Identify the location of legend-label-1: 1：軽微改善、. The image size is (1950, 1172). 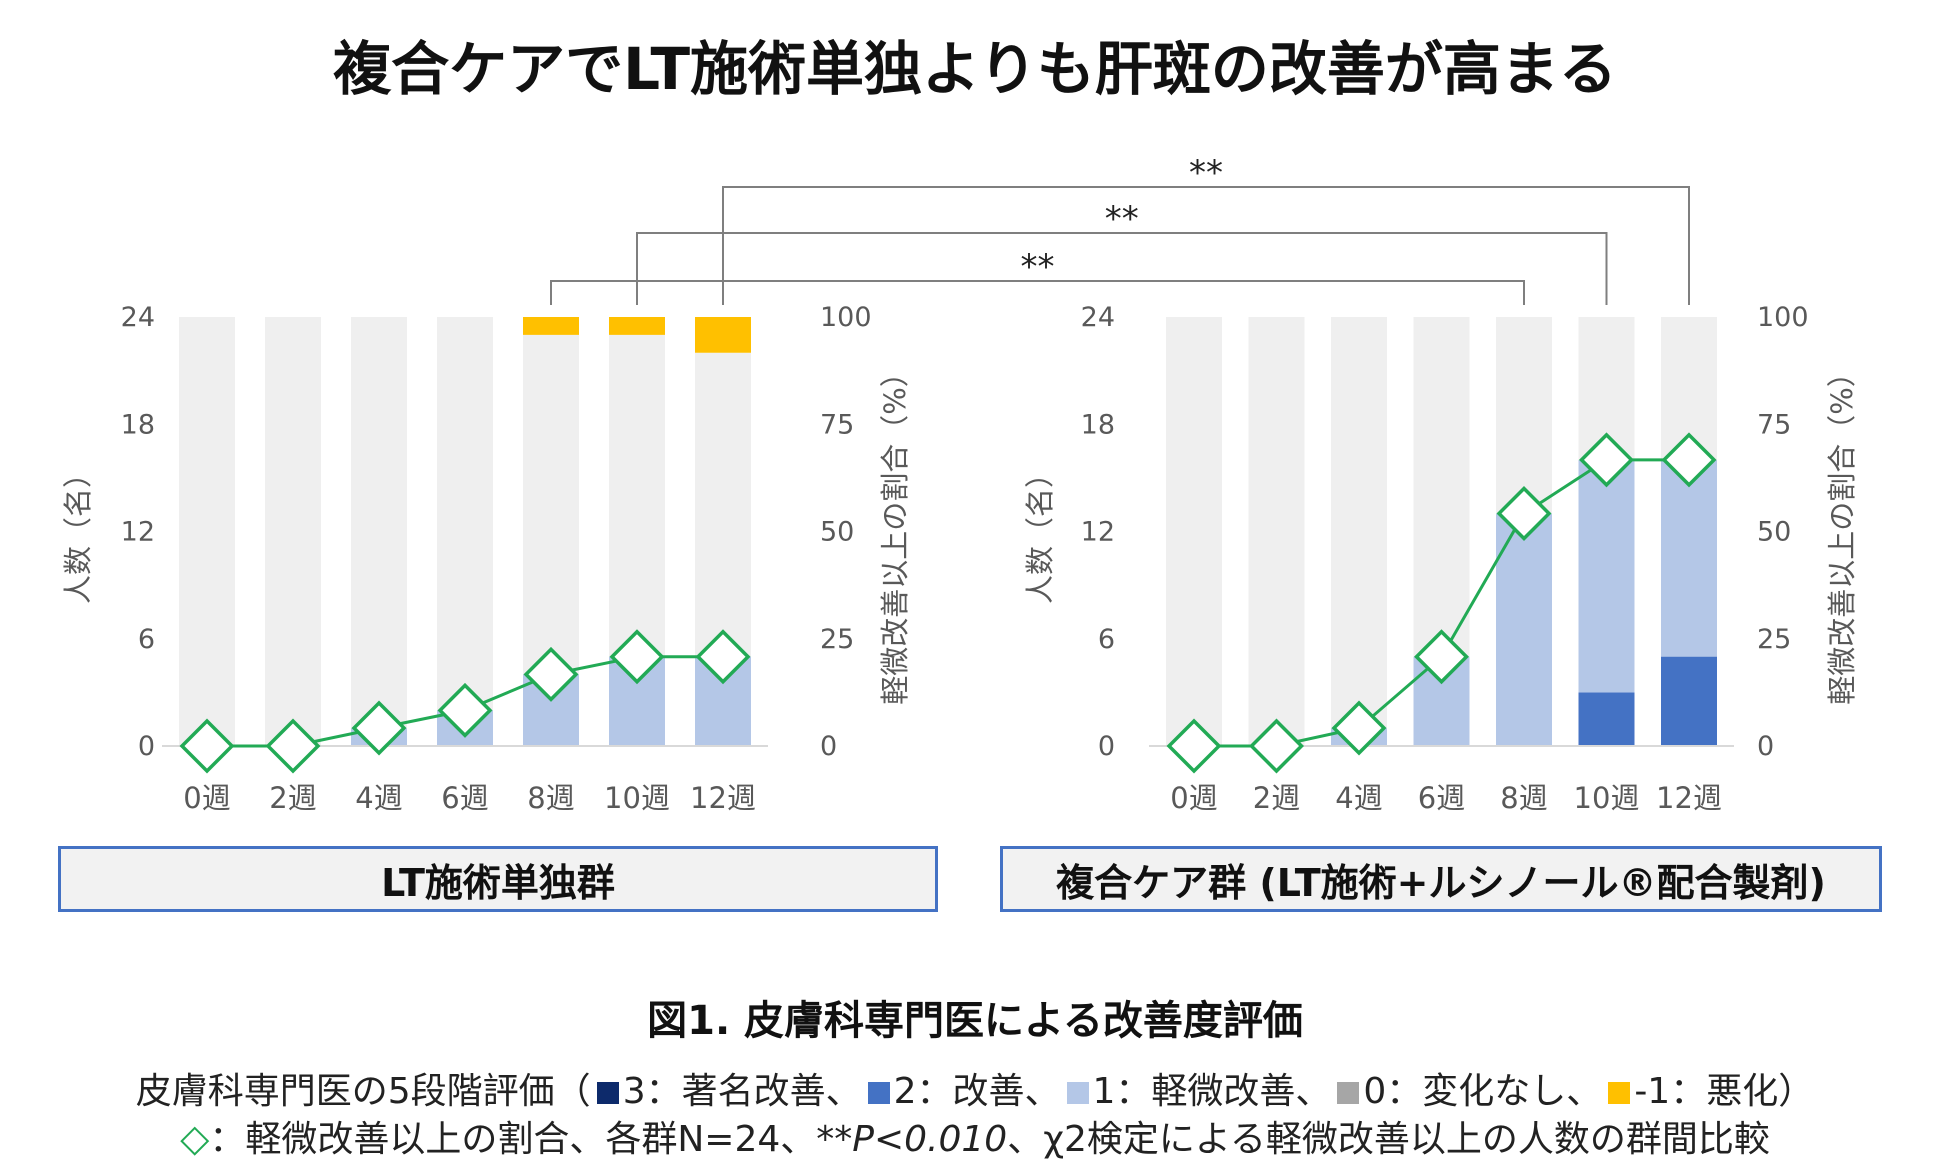
(1212, 1091).